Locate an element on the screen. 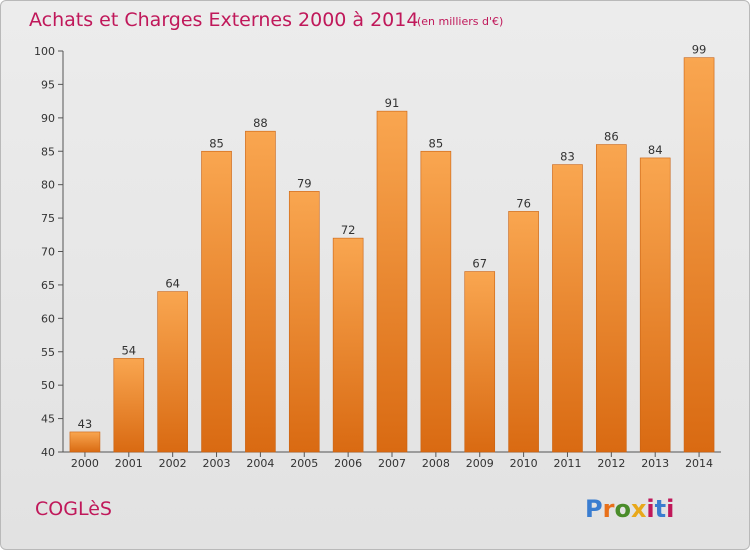  bar-2011 is located at coordinates (567, 308).